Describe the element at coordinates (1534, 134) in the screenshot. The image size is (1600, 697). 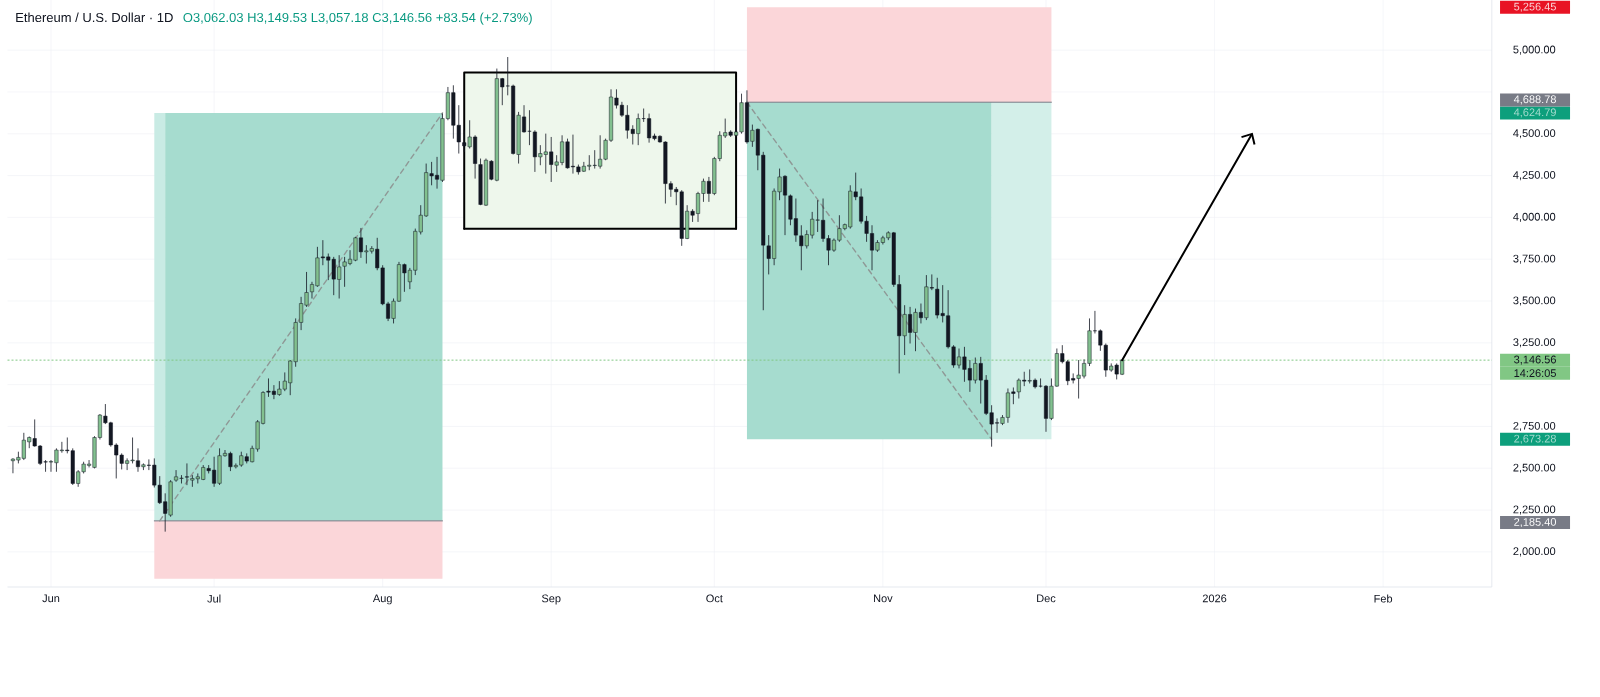
I see `y-tick-label: 4,500.00` at that location.